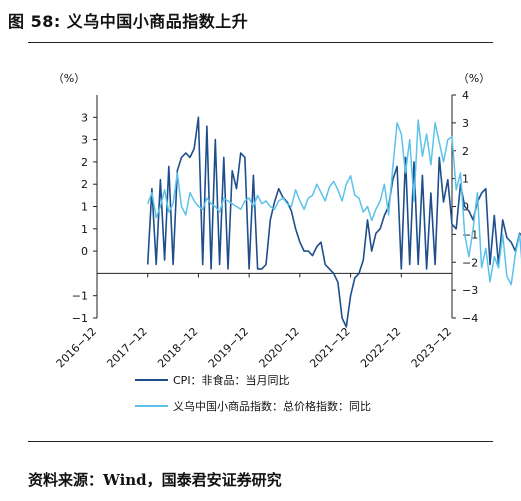 The width and height of the screenshot is (521, 501). Describe the element at coordinates (126, 347) in the screenshot. I see `x-tick-label: 2017−12` at that location.